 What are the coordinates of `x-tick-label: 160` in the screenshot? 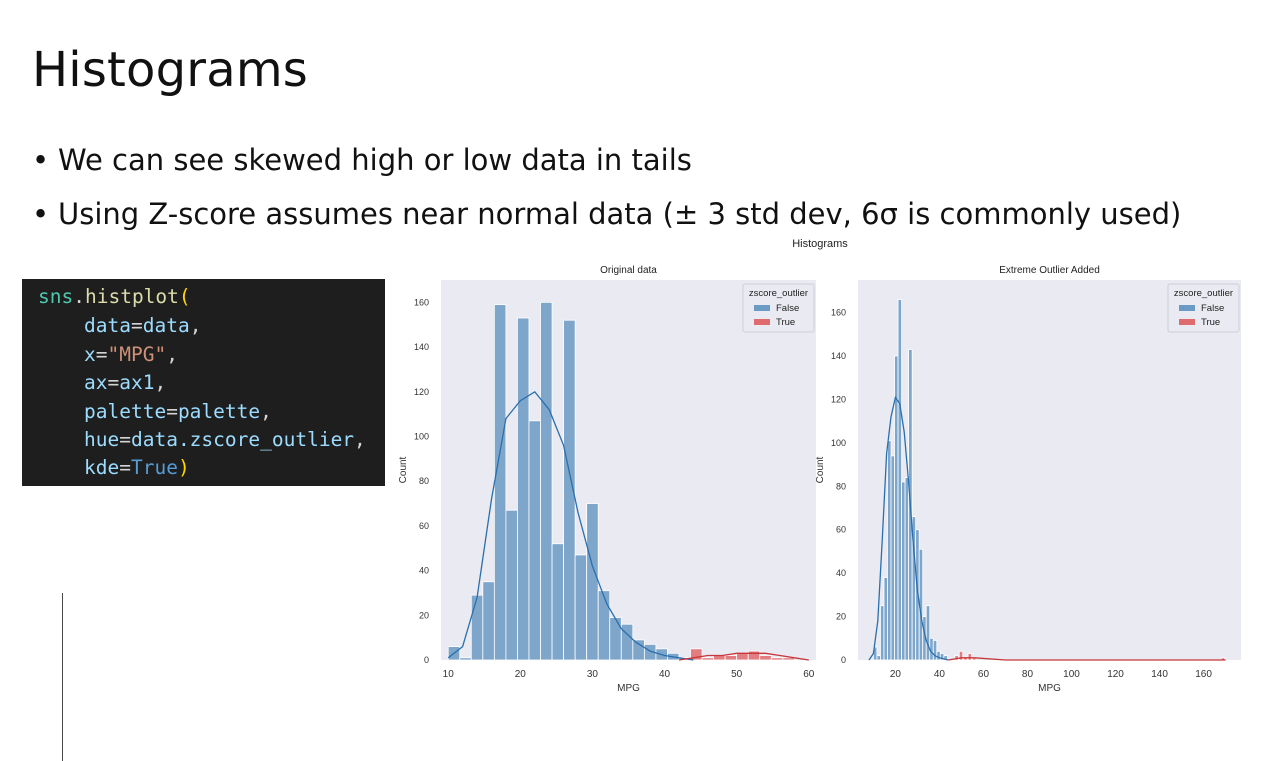 It's located at (1203, 674).